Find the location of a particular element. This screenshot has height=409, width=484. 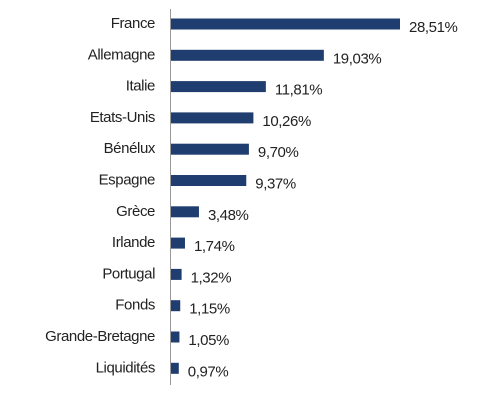

category-label: Etats-Unis is located at coordinates (122, 117).